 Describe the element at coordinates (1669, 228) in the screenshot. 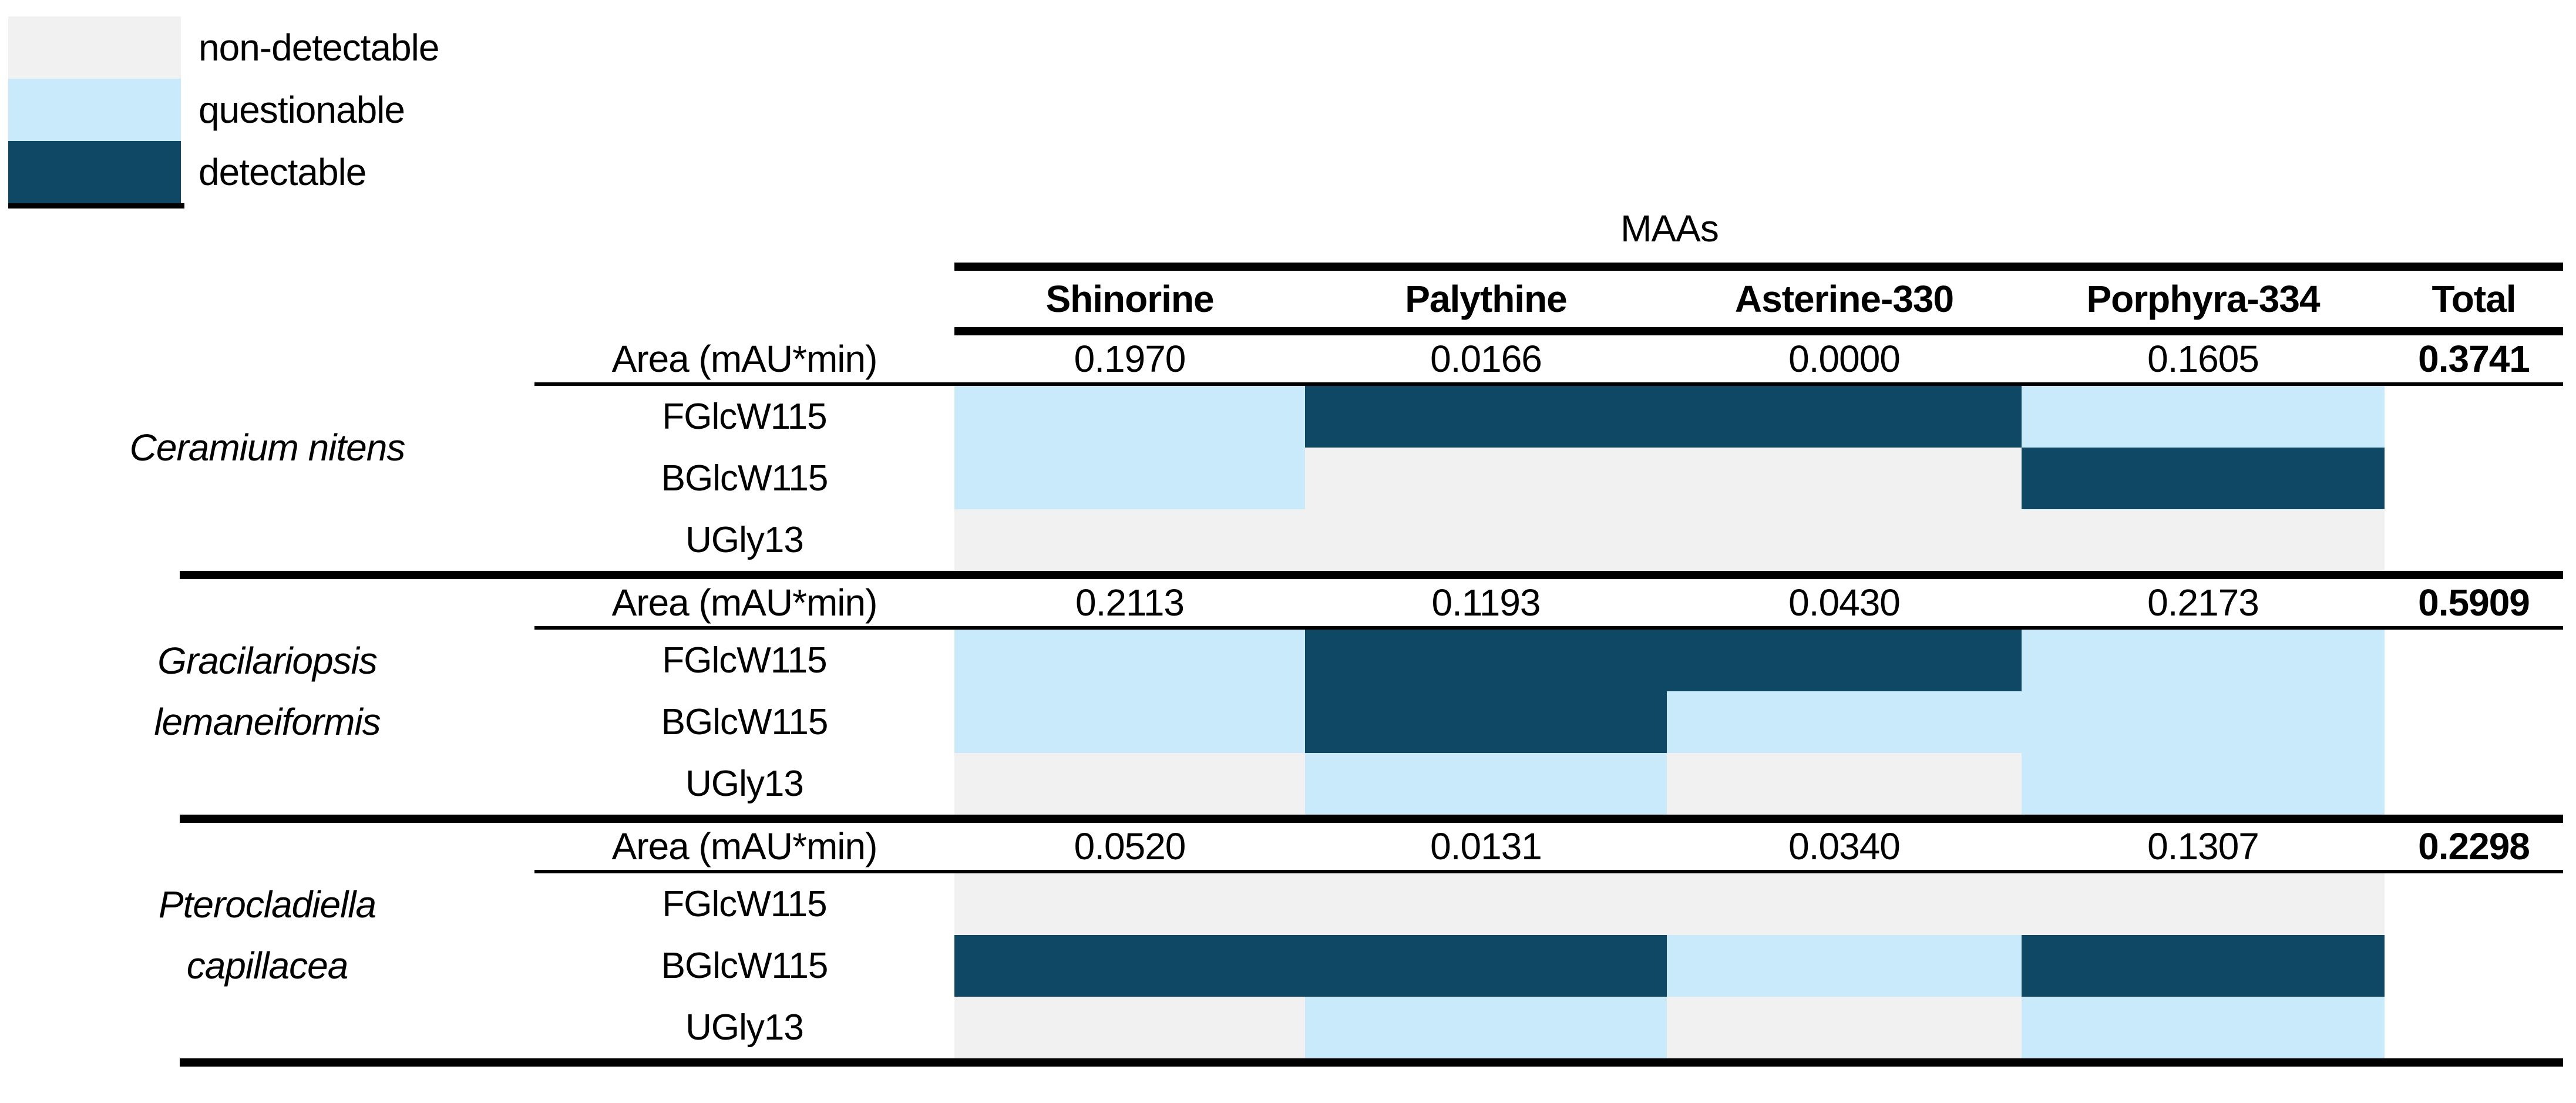

I see `group-header-label: MAAs` at that location.